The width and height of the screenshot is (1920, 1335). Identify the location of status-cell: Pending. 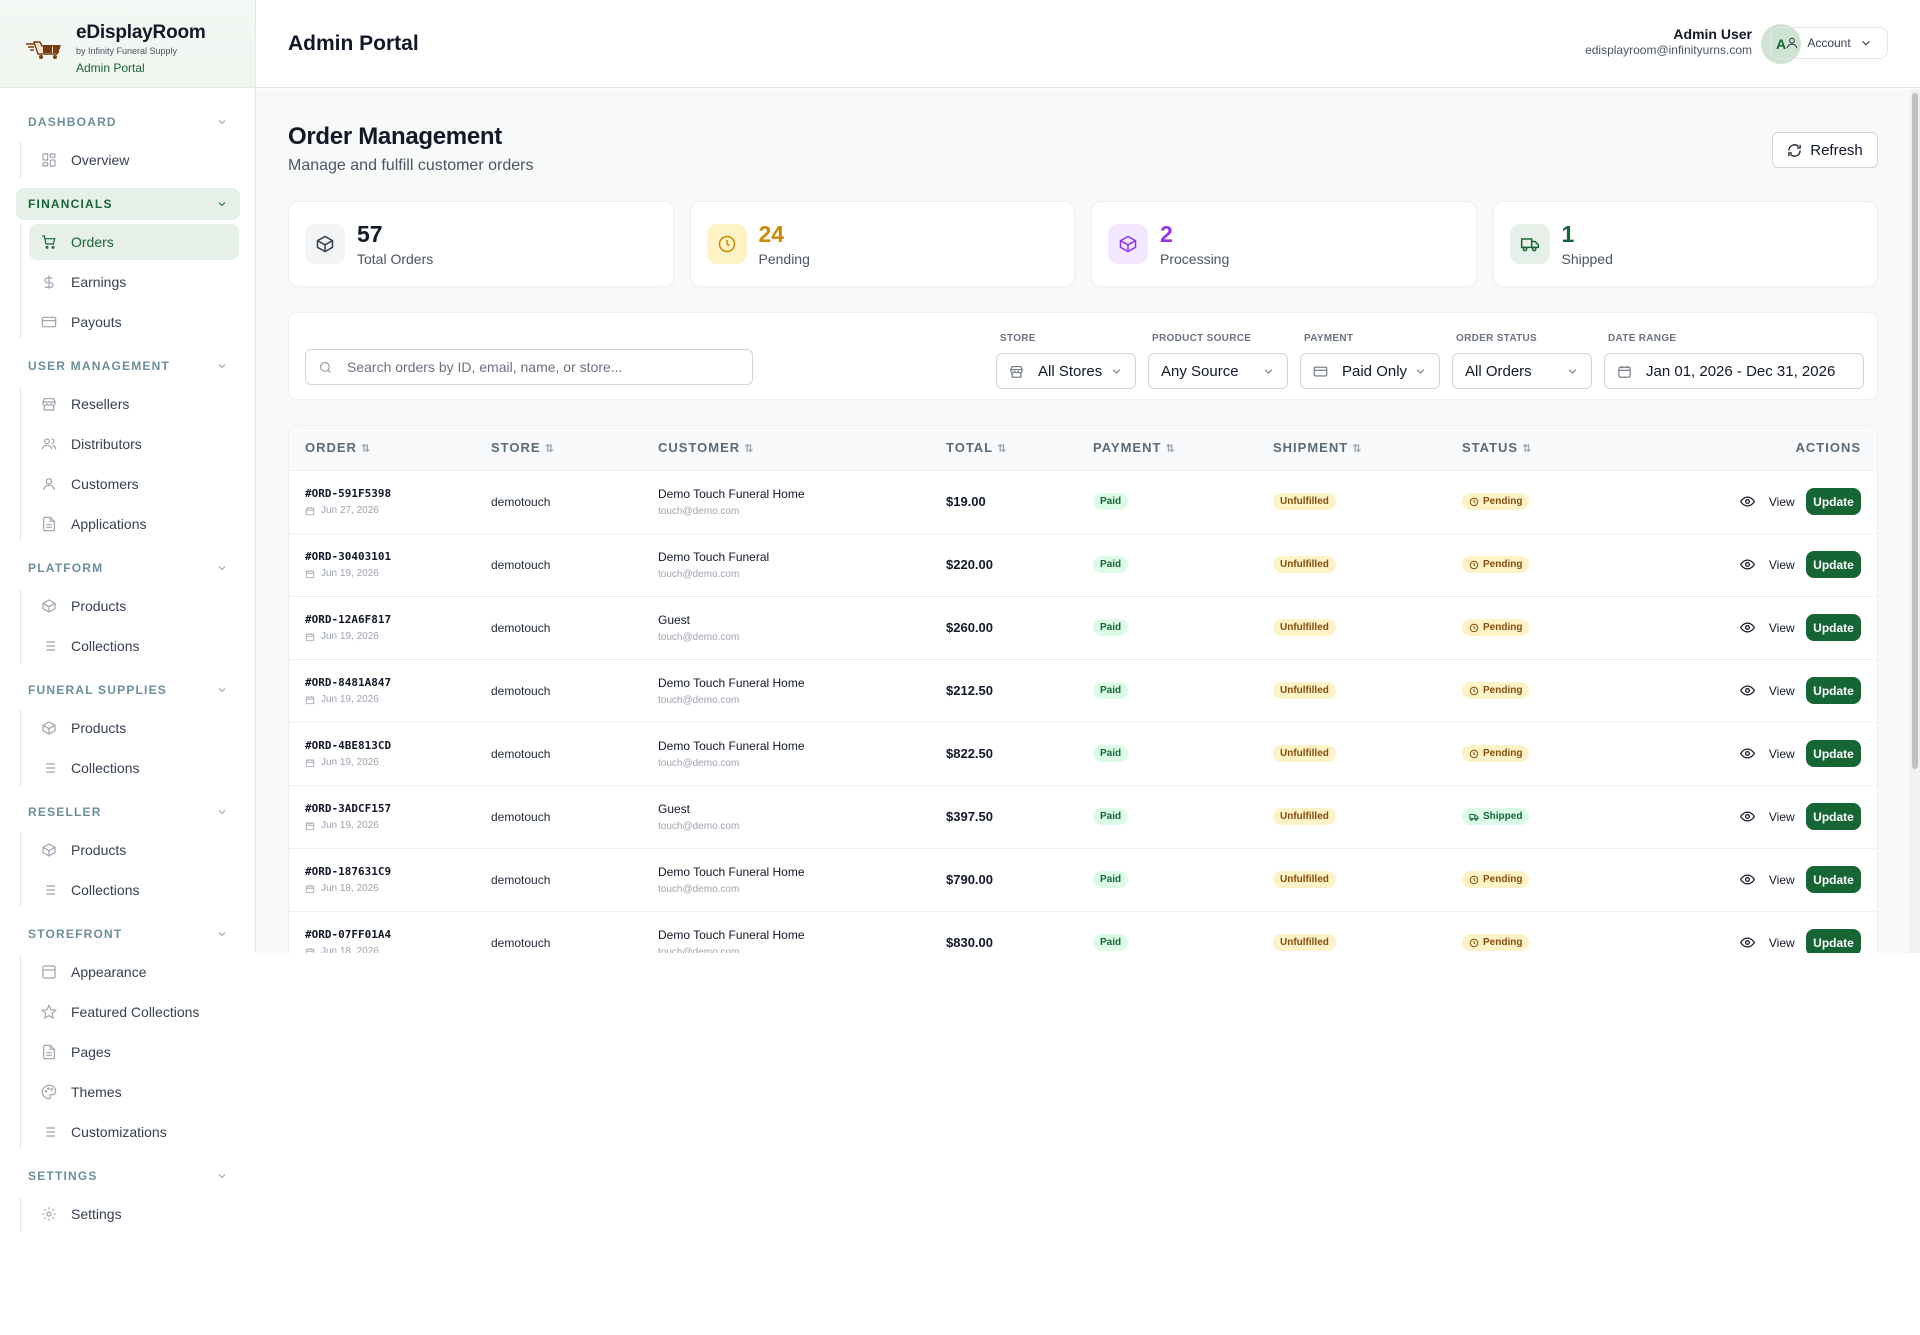
(1523, 501).